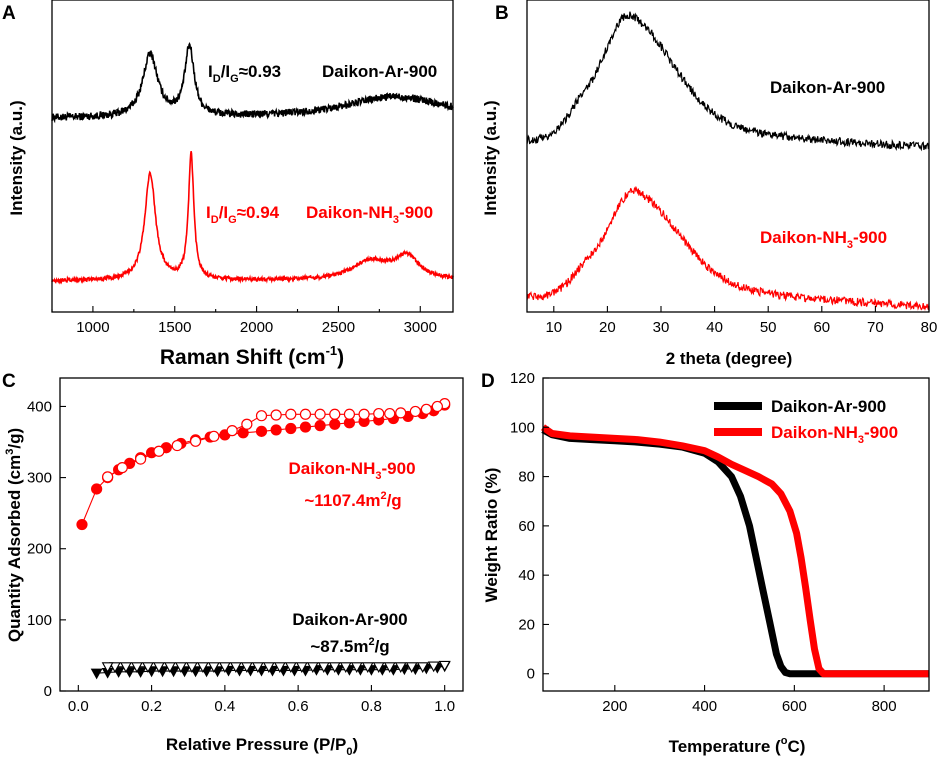 The width and height of the screenshot is (941, 758). What do you see at coordinates (806, 421) in the screenshot?
I see `panel-d-legend: Daikon-Ar-900 Daikon-NH3-900` at bounding box center [806, 421].